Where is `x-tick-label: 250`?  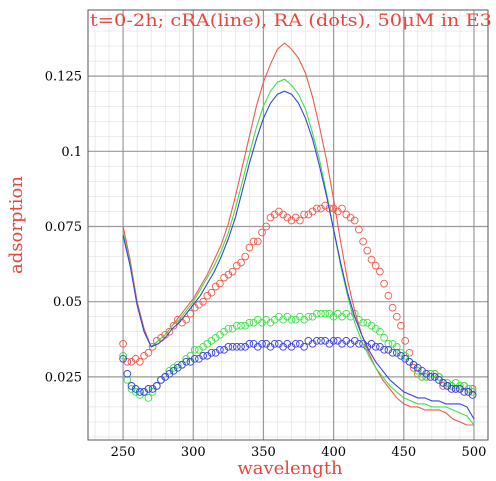 x-tick-label: 250 is located at coordinates (123, 452).